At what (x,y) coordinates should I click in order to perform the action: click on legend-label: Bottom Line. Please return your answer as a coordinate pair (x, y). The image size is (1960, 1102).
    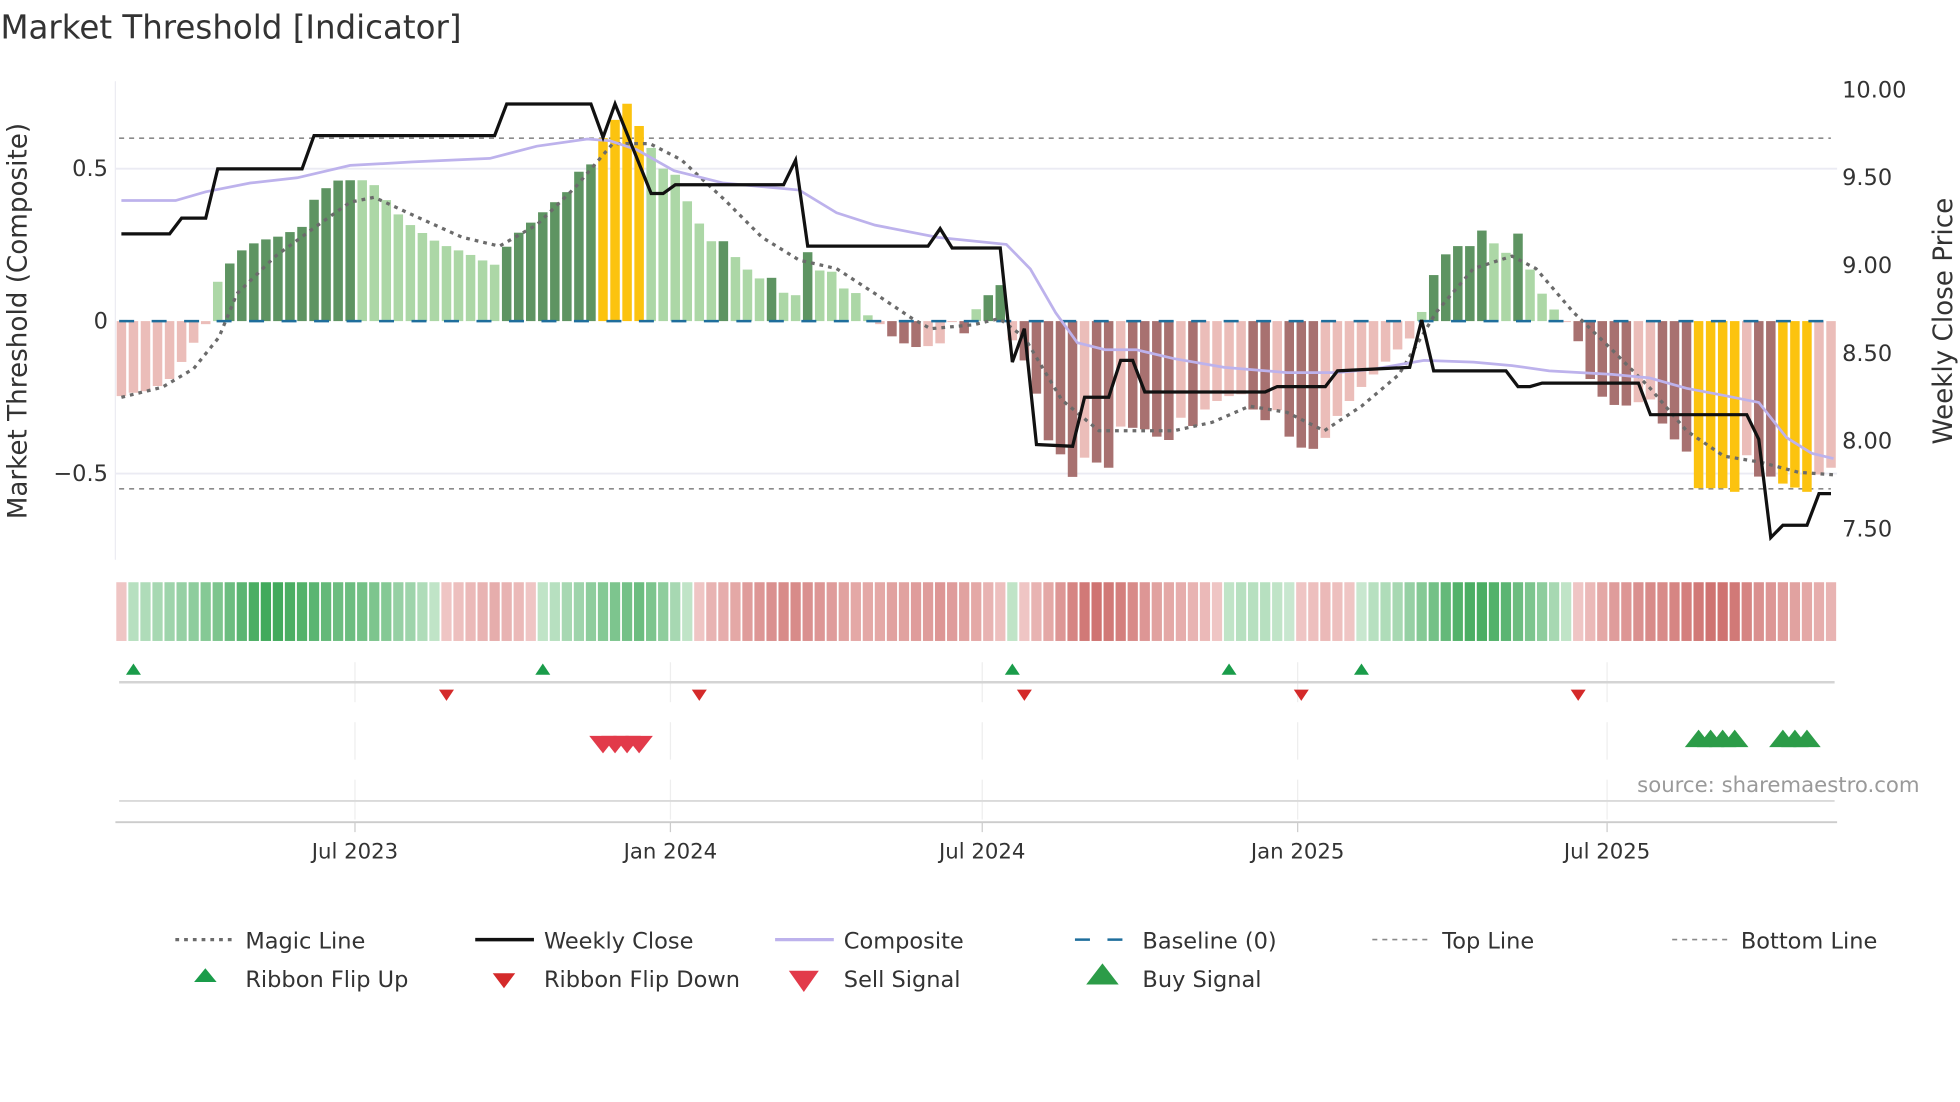
    Looking at the image, I should click on (1809, 941).